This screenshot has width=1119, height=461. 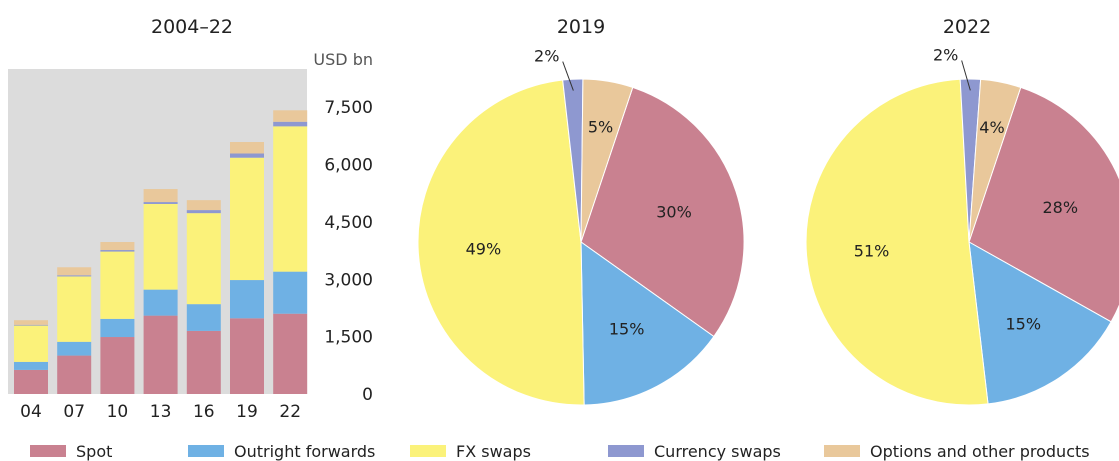 What do you see at coordinates (74, 412) in the screenshot?
I see `x-tick-label: 07` at bounding box center [74, 412].